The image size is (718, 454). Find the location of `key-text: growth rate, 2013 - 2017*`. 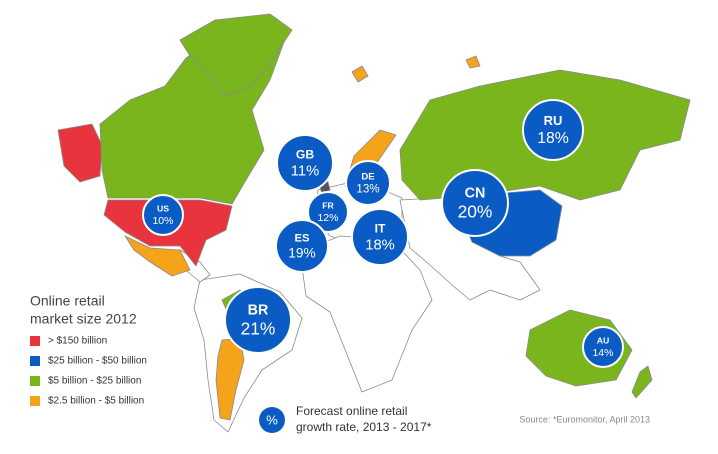

key-text: growth rate, 2013 - 2017* is located at coordinates (364, 427).